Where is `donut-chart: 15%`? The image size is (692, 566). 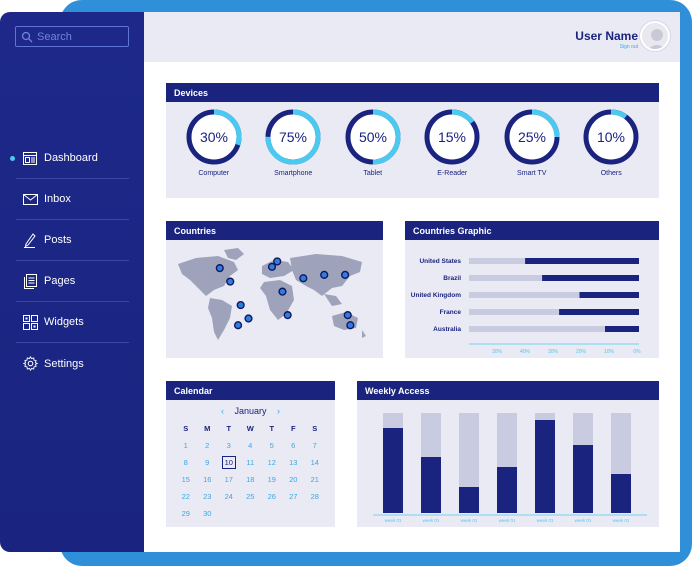
donut-chart: 15% is located at coordinates (452, 137).